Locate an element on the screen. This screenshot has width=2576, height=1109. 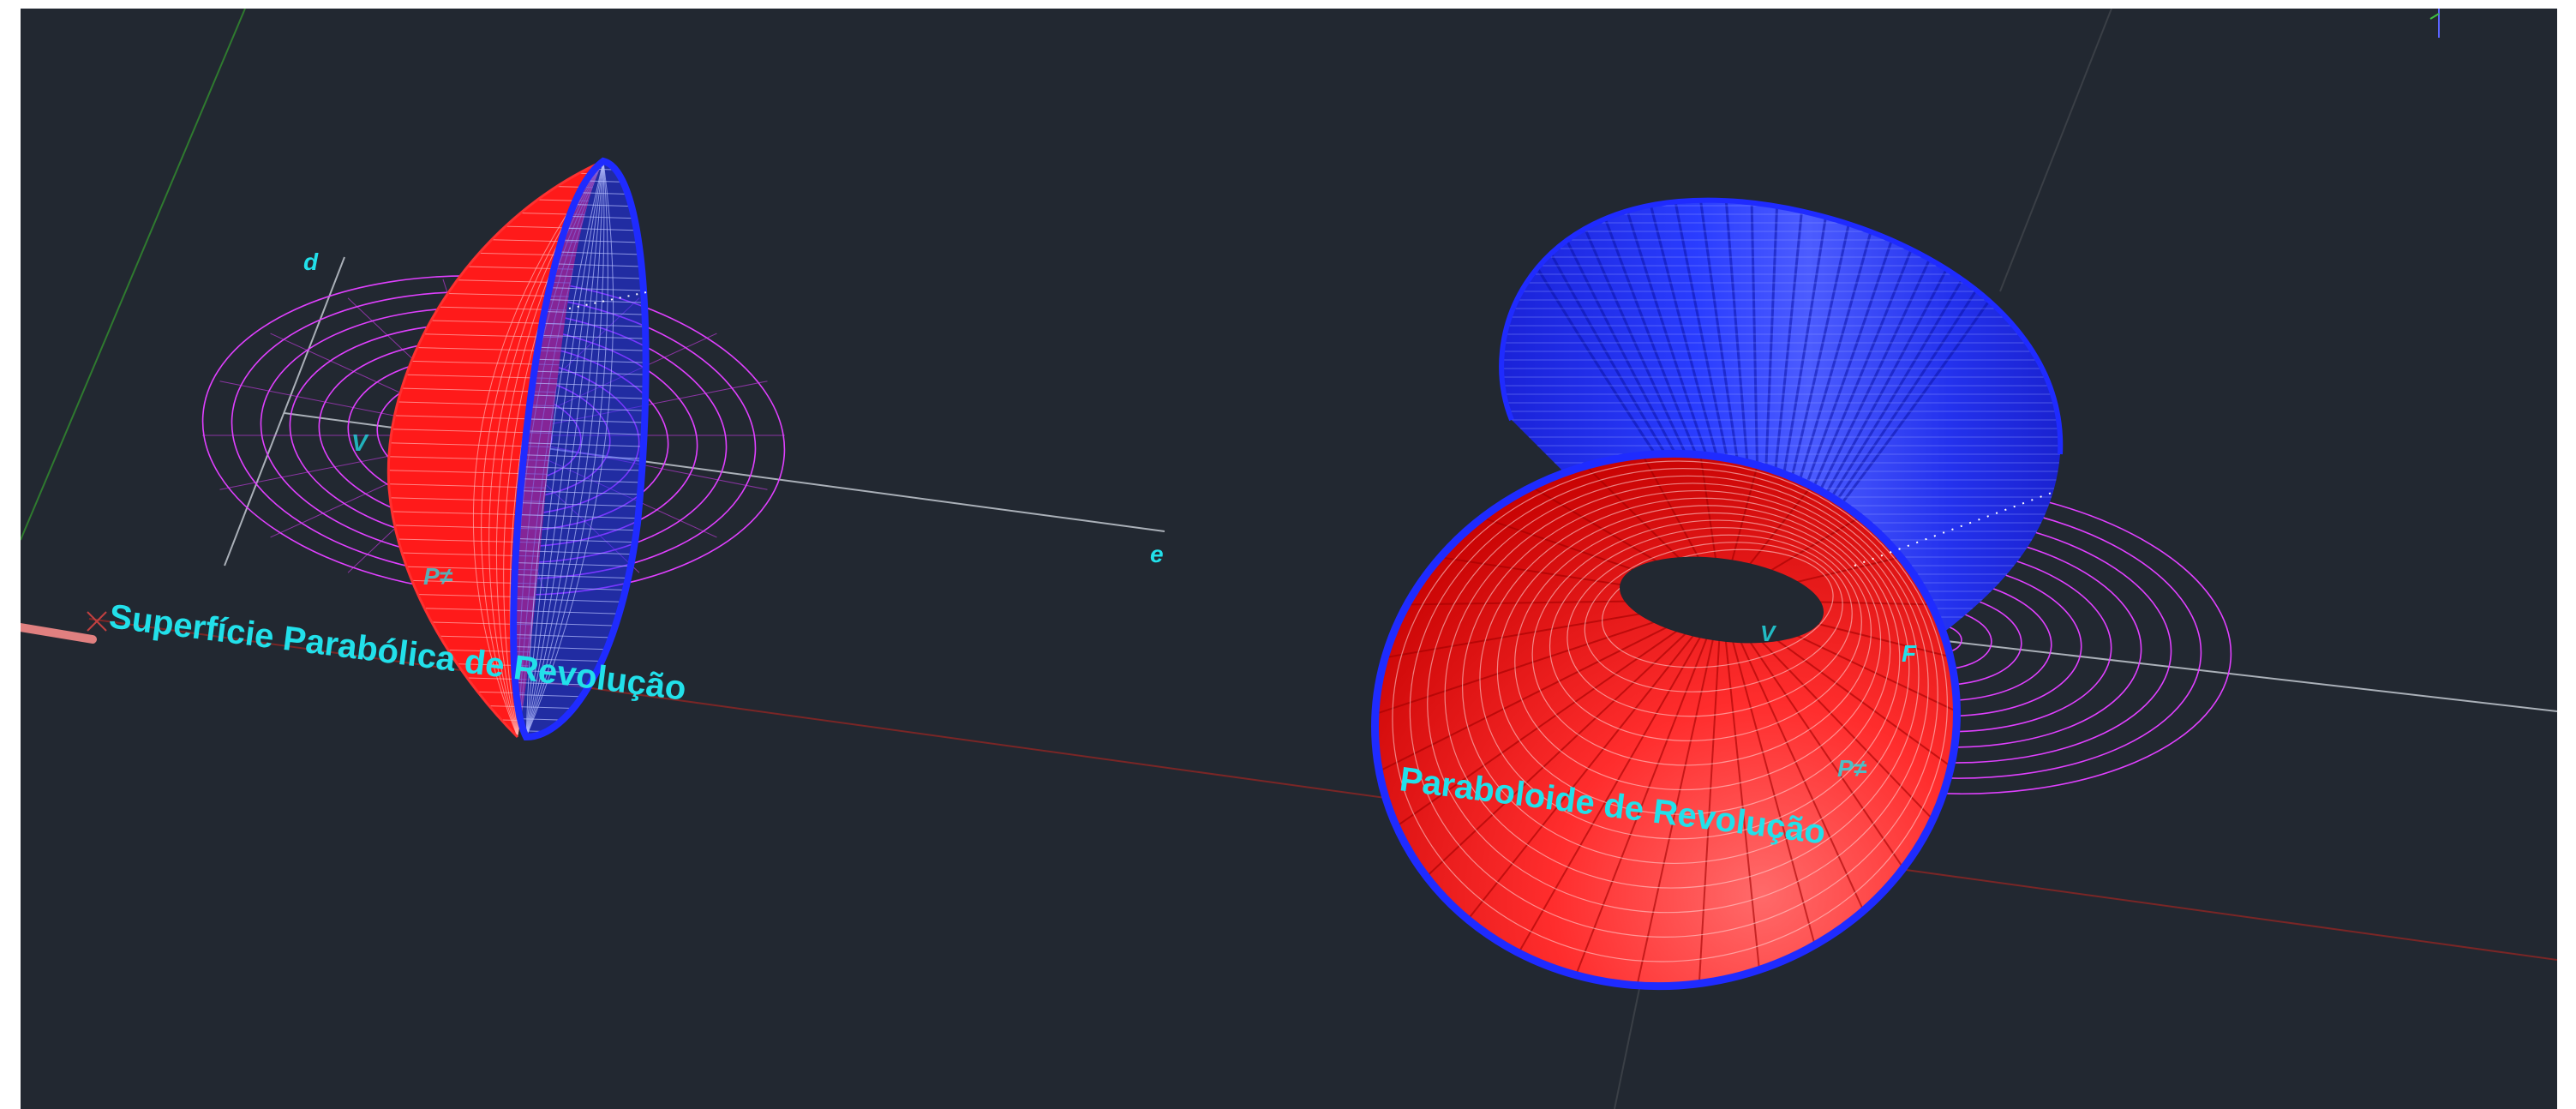
right-inner-opening is located at coordinates (1721, 600).